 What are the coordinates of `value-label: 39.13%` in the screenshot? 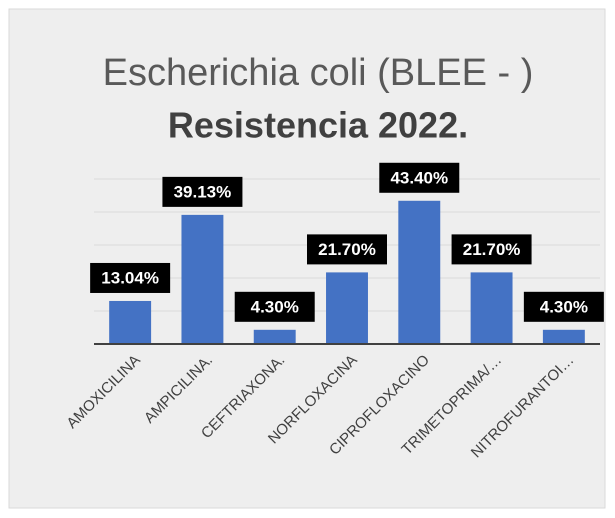 It's located at (203, 191).